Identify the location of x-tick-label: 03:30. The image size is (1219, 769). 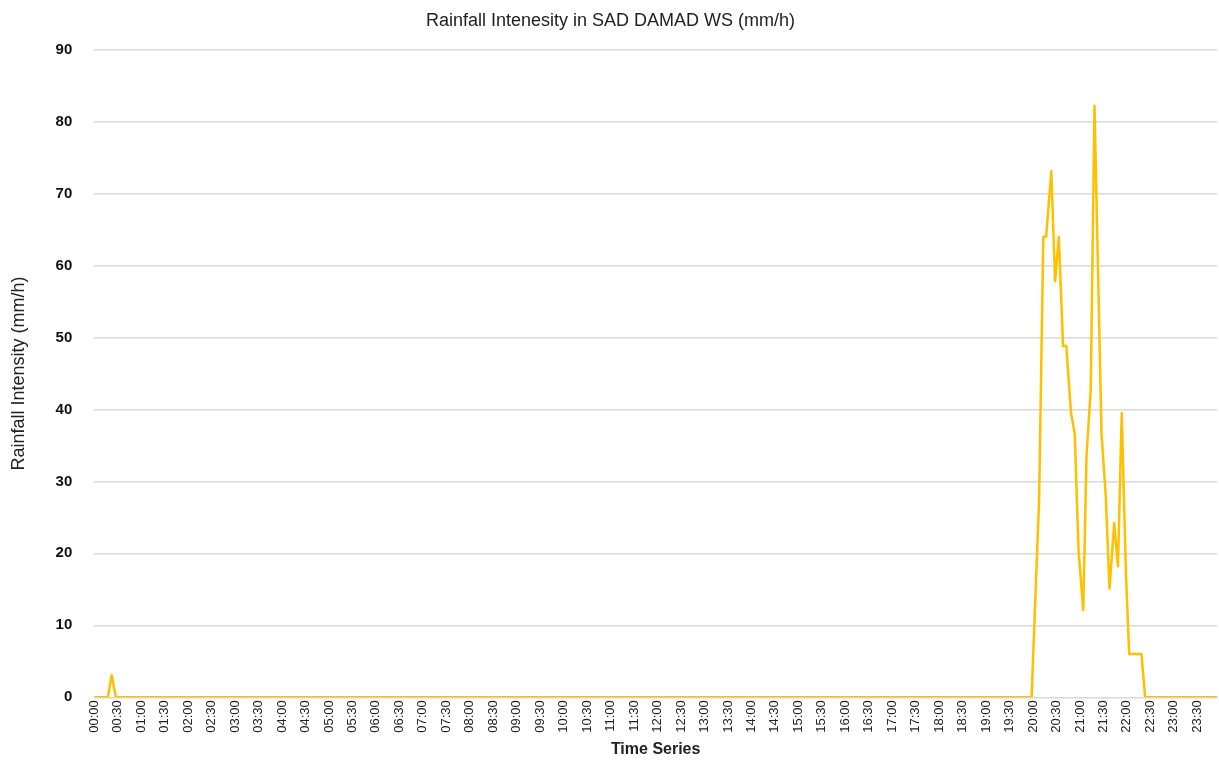
(258, 716).